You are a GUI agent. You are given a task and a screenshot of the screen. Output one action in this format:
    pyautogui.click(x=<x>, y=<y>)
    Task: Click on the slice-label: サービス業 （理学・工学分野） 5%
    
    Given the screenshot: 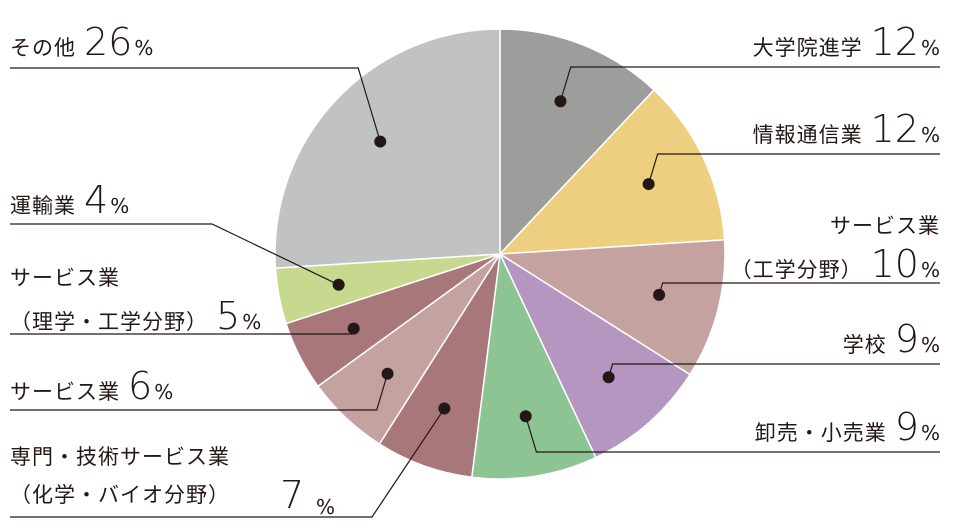 What is the action you would take?
    pyautogui.click(x=135, y=303)
    